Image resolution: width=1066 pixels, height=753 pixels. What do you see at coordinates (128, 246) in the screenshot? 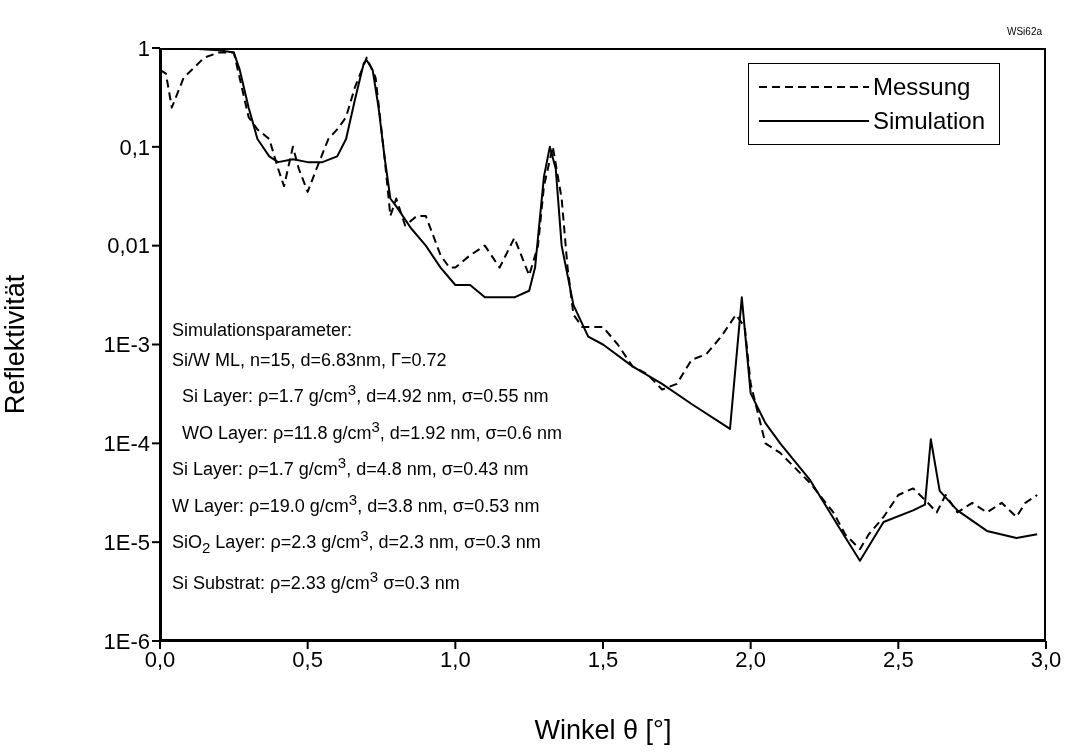
I see `y-tick-label: 0,01` at bounding box center [128, 246].